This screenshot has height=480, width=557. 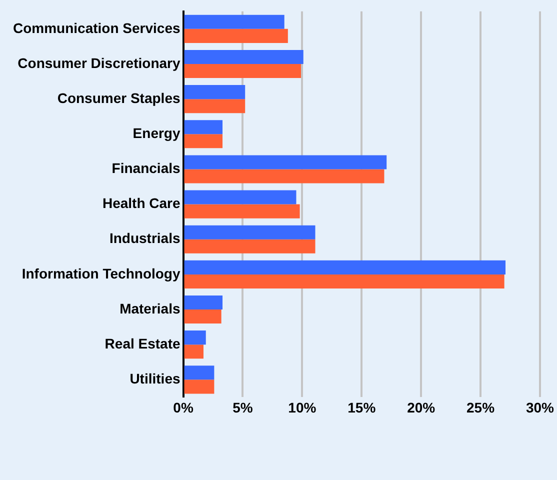 What do you see at coordinates (155, 378) in the screenshot?
I see `y-tick-label: Utilities` at bounding box center [155, 378].